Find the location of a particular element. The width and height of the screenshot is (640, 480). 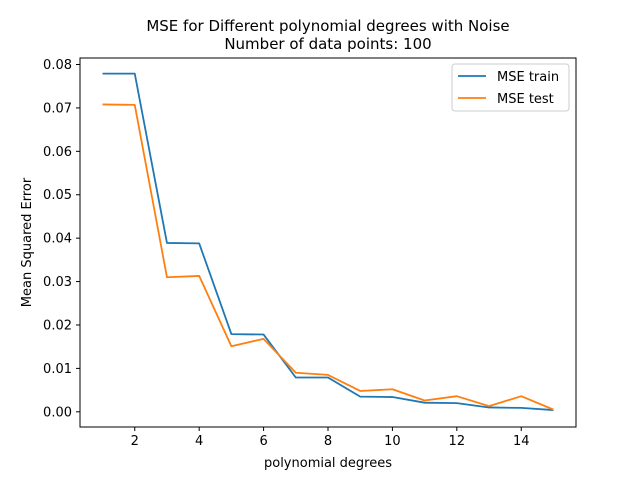

legend-label-mse-test: MSE test is located at coordinates (525, 99).